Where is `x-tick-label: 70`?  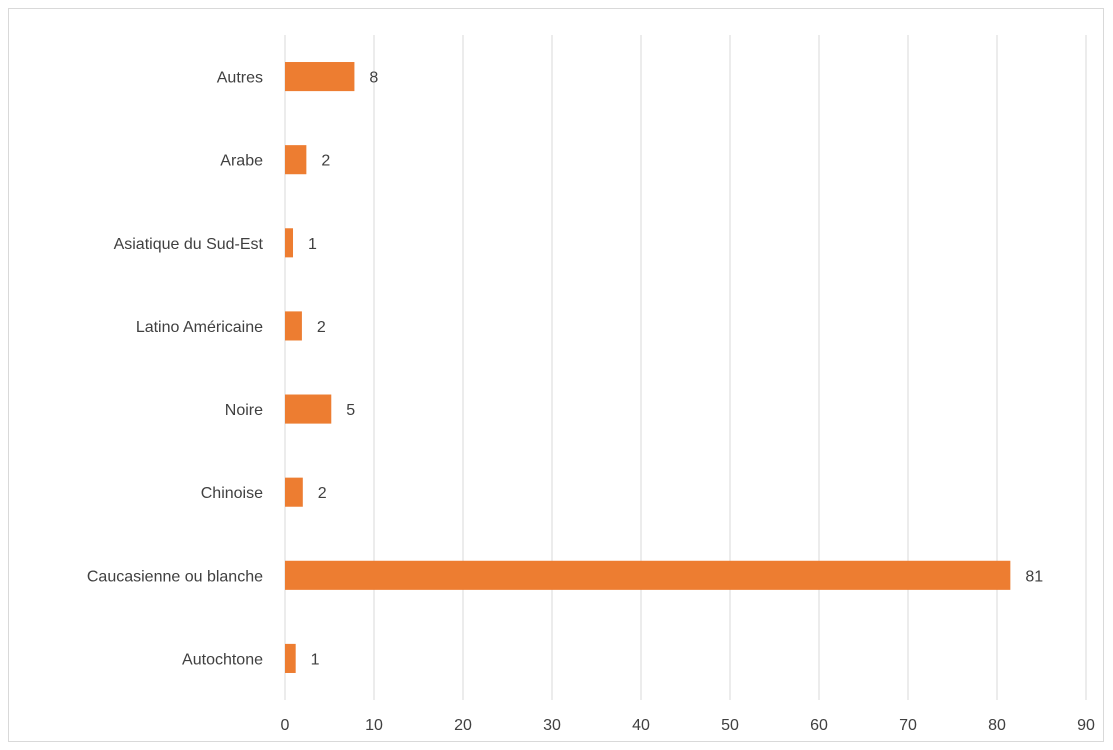 x-tick-label: 70 is located at coordinates (908, 725).